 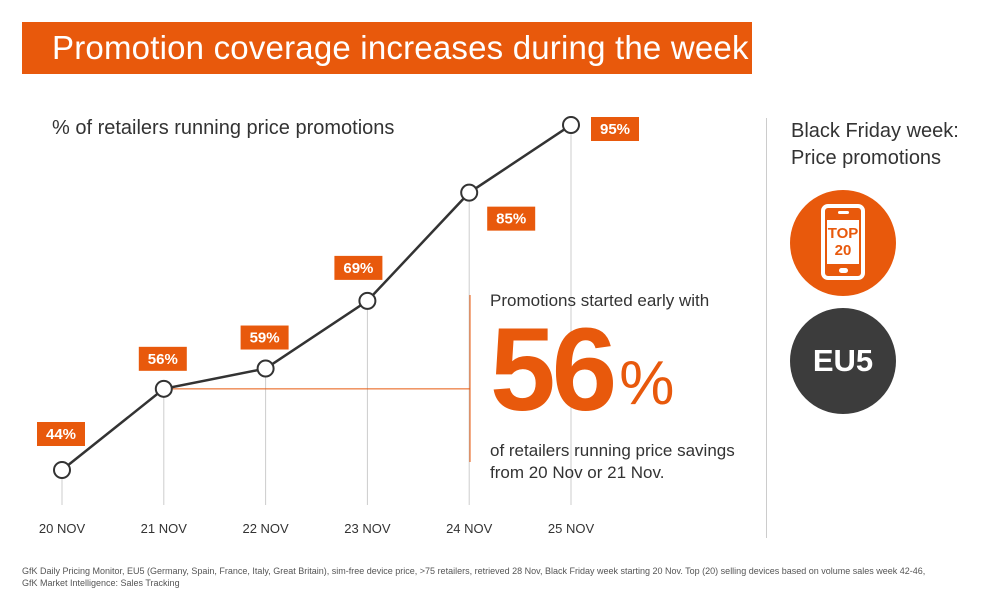 I want to click on callout-percent-sign: %, so click(x=647, y=383).